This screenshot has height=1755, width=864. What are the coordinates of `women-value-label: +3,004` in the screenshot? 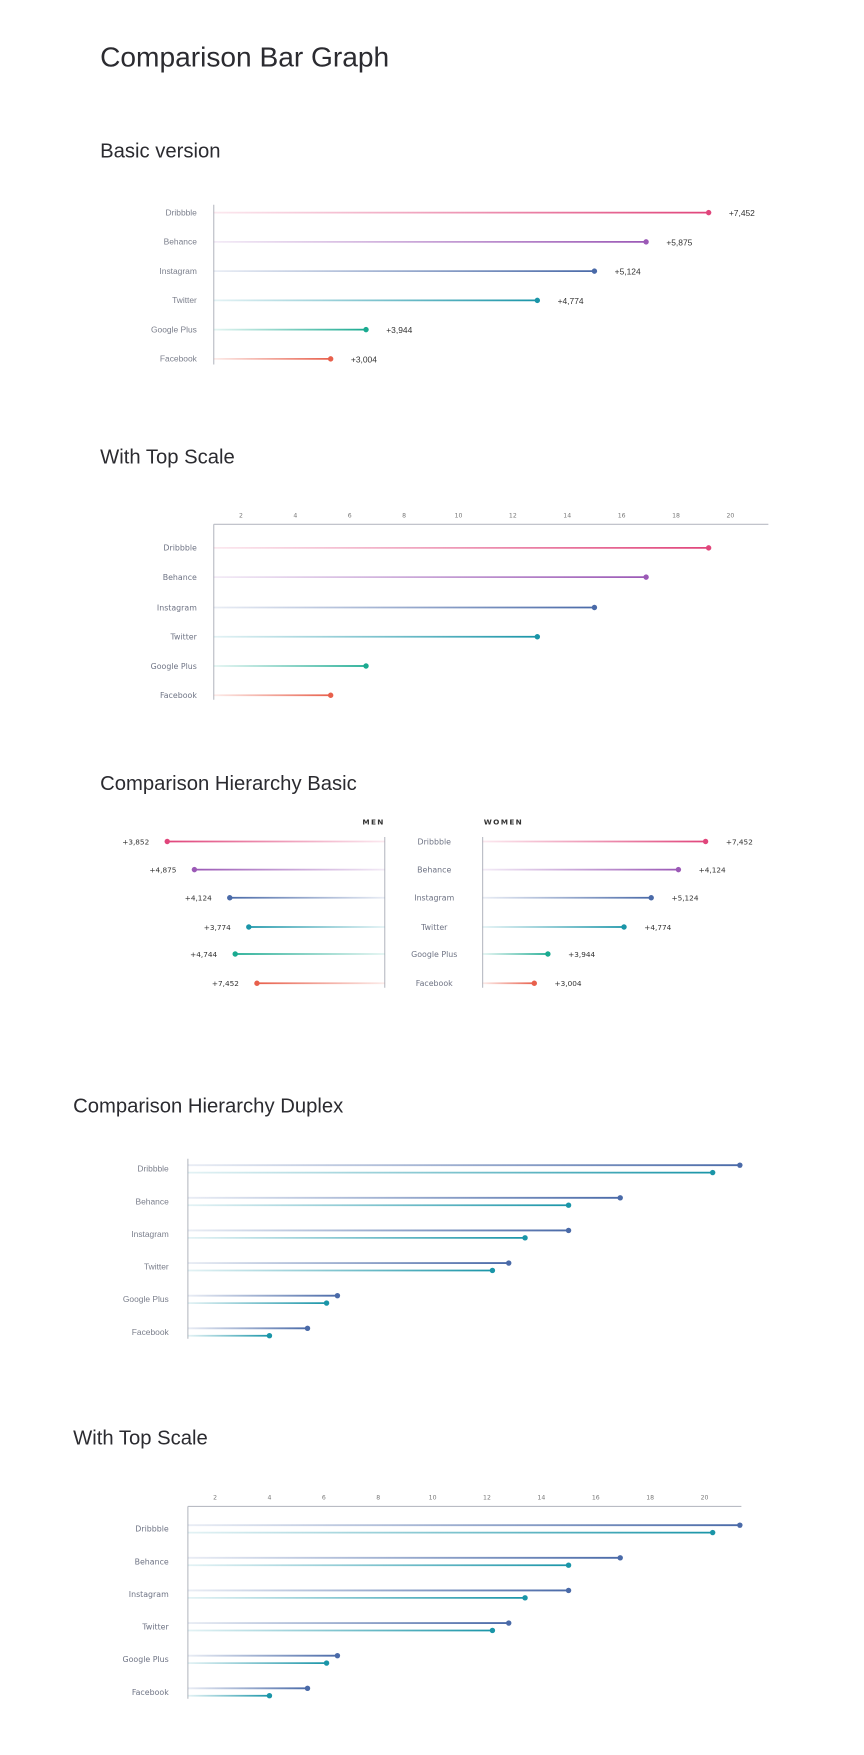 It's located at (568, 983).